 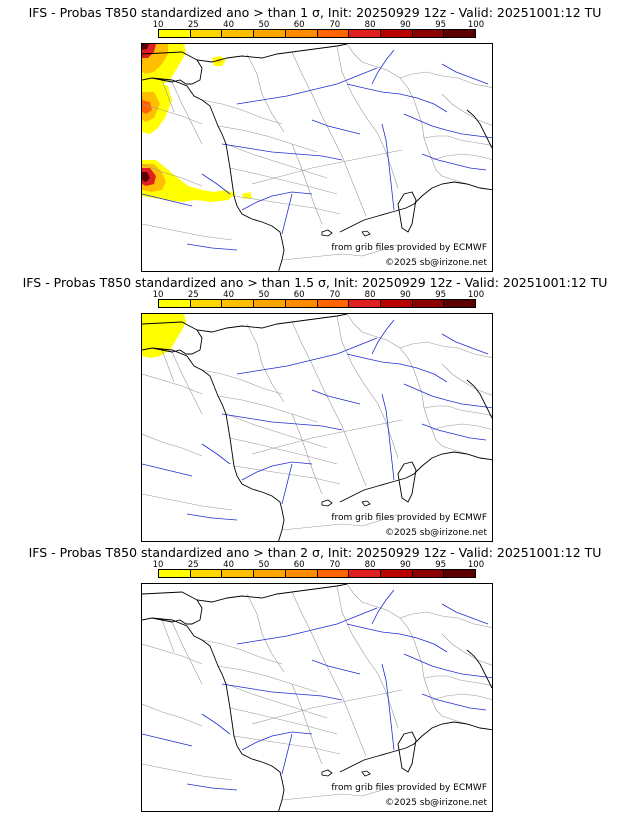 What do you see at coordinates (407, 212) in the screenshot?
I see `corsica-outline` at bounding box center [407, 212].